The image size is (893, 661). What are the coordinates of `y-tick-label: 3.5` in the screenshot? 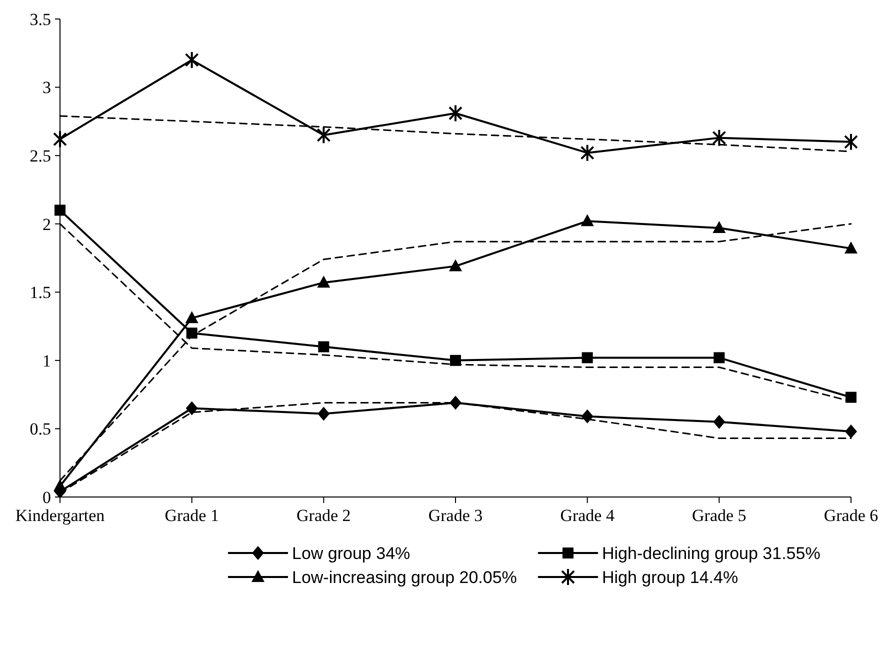 It's located at (40, 19).